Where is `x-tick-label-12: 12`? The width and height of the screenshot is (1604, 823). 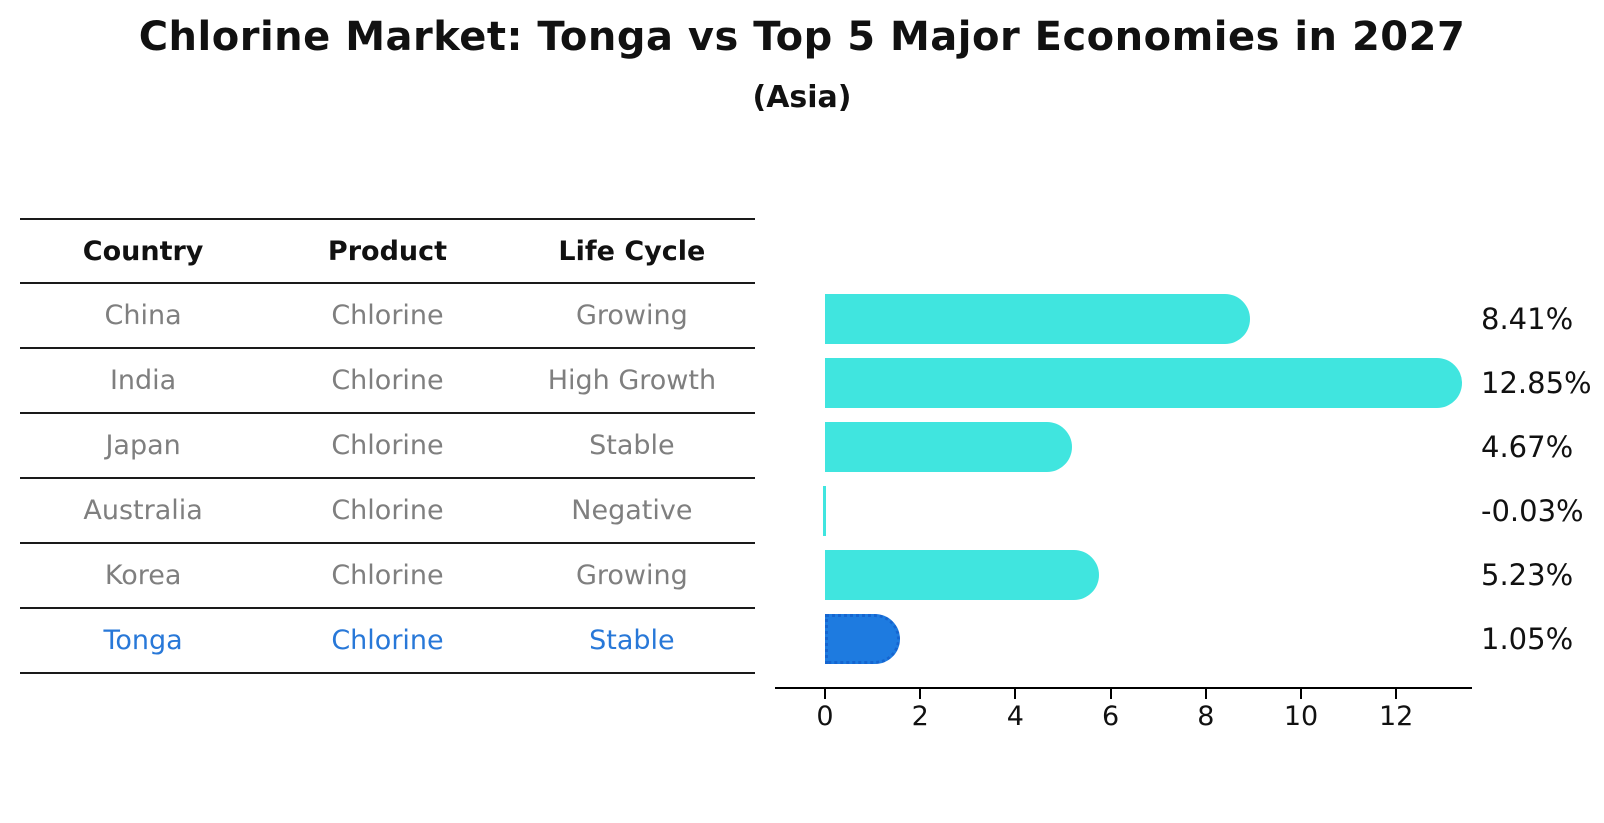 x-tick-label-12: 12 is located at coordinates (1396, 716).